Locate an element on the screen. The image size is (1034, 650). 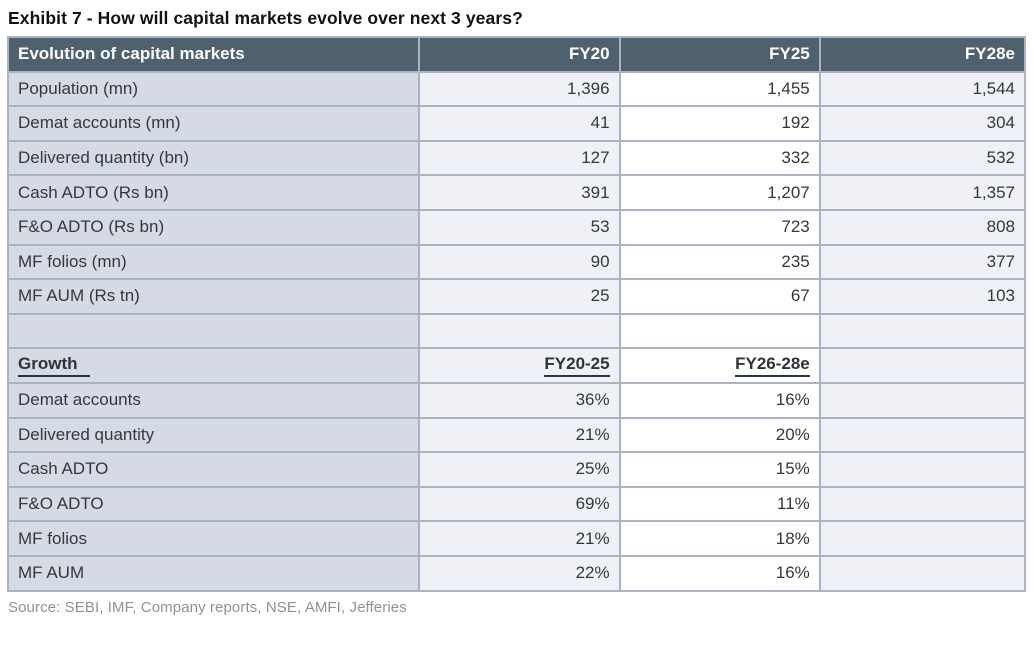
row-label: F&O ADTO is located at coordinates (213, 504).